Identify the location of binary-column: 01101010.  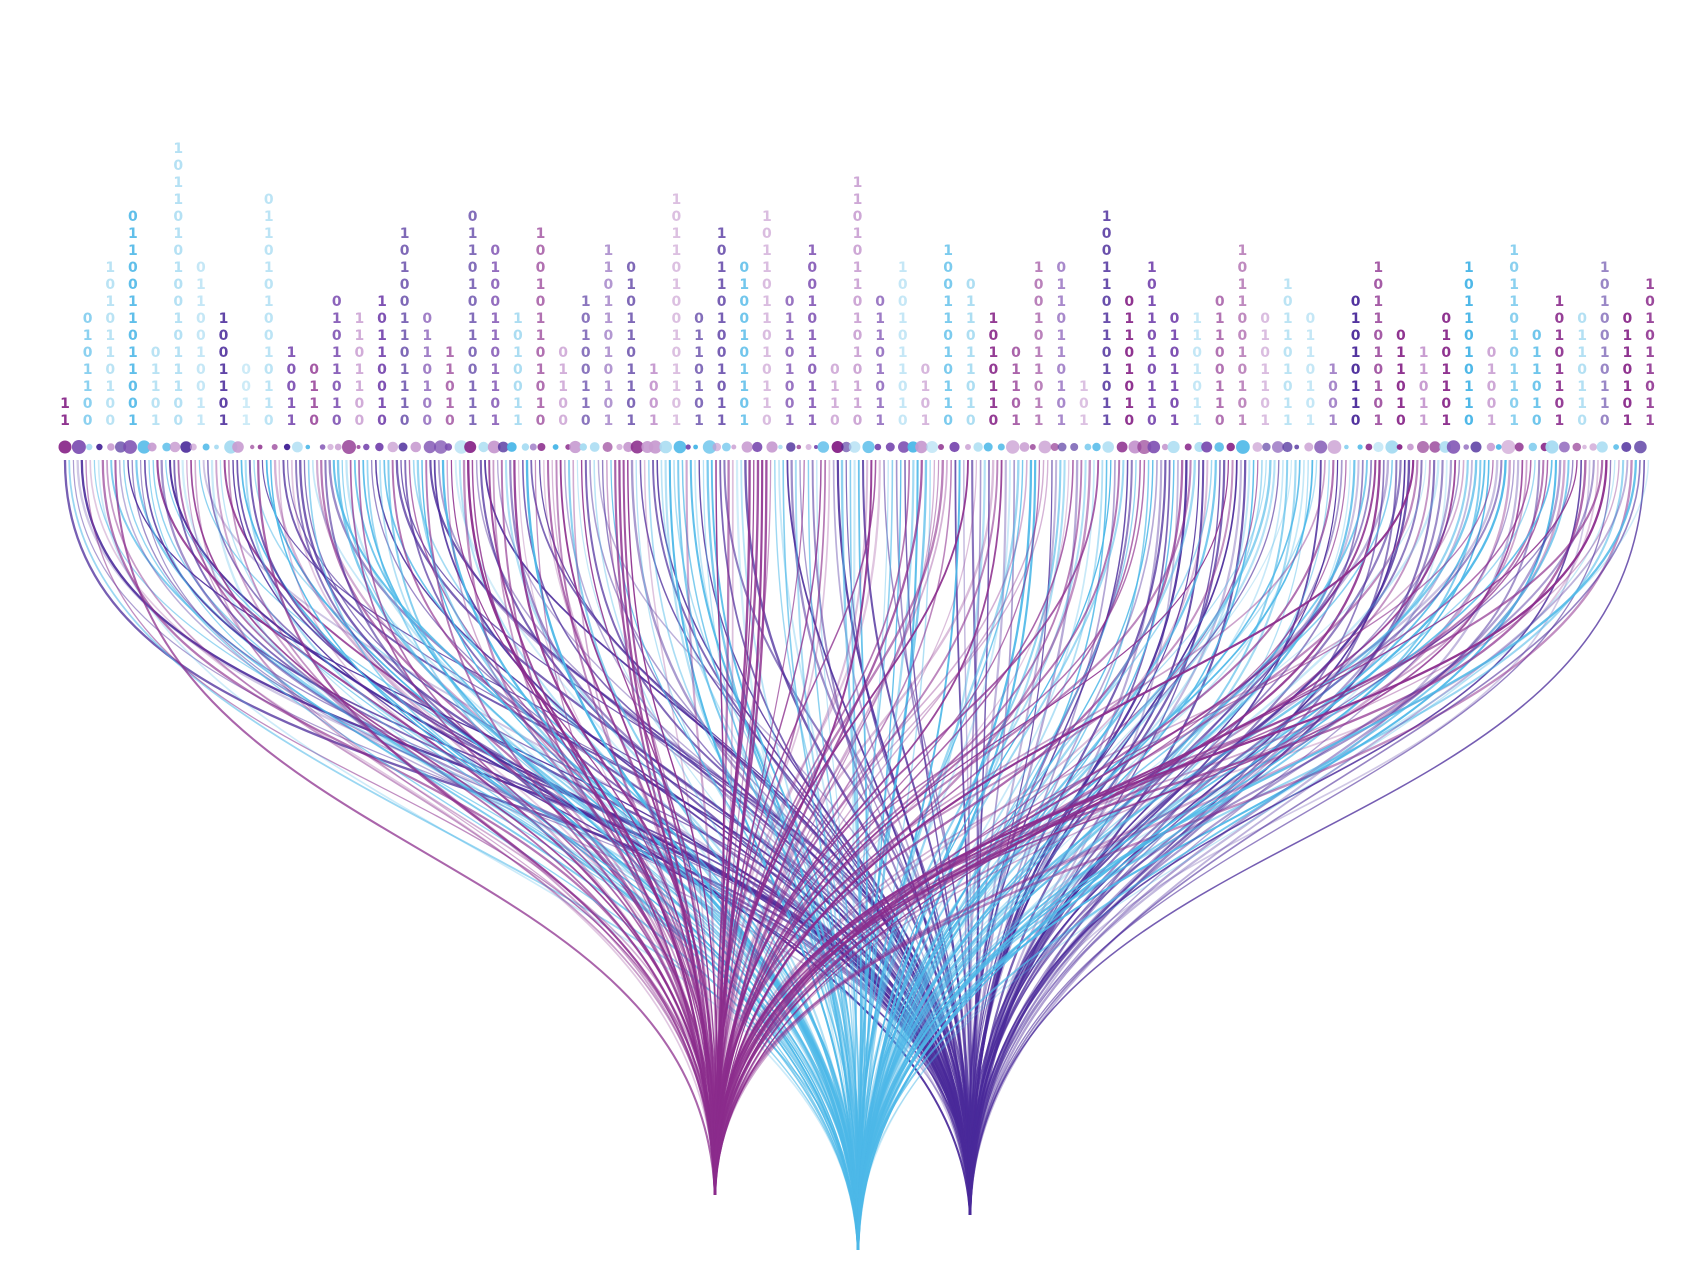
(1129, 362).